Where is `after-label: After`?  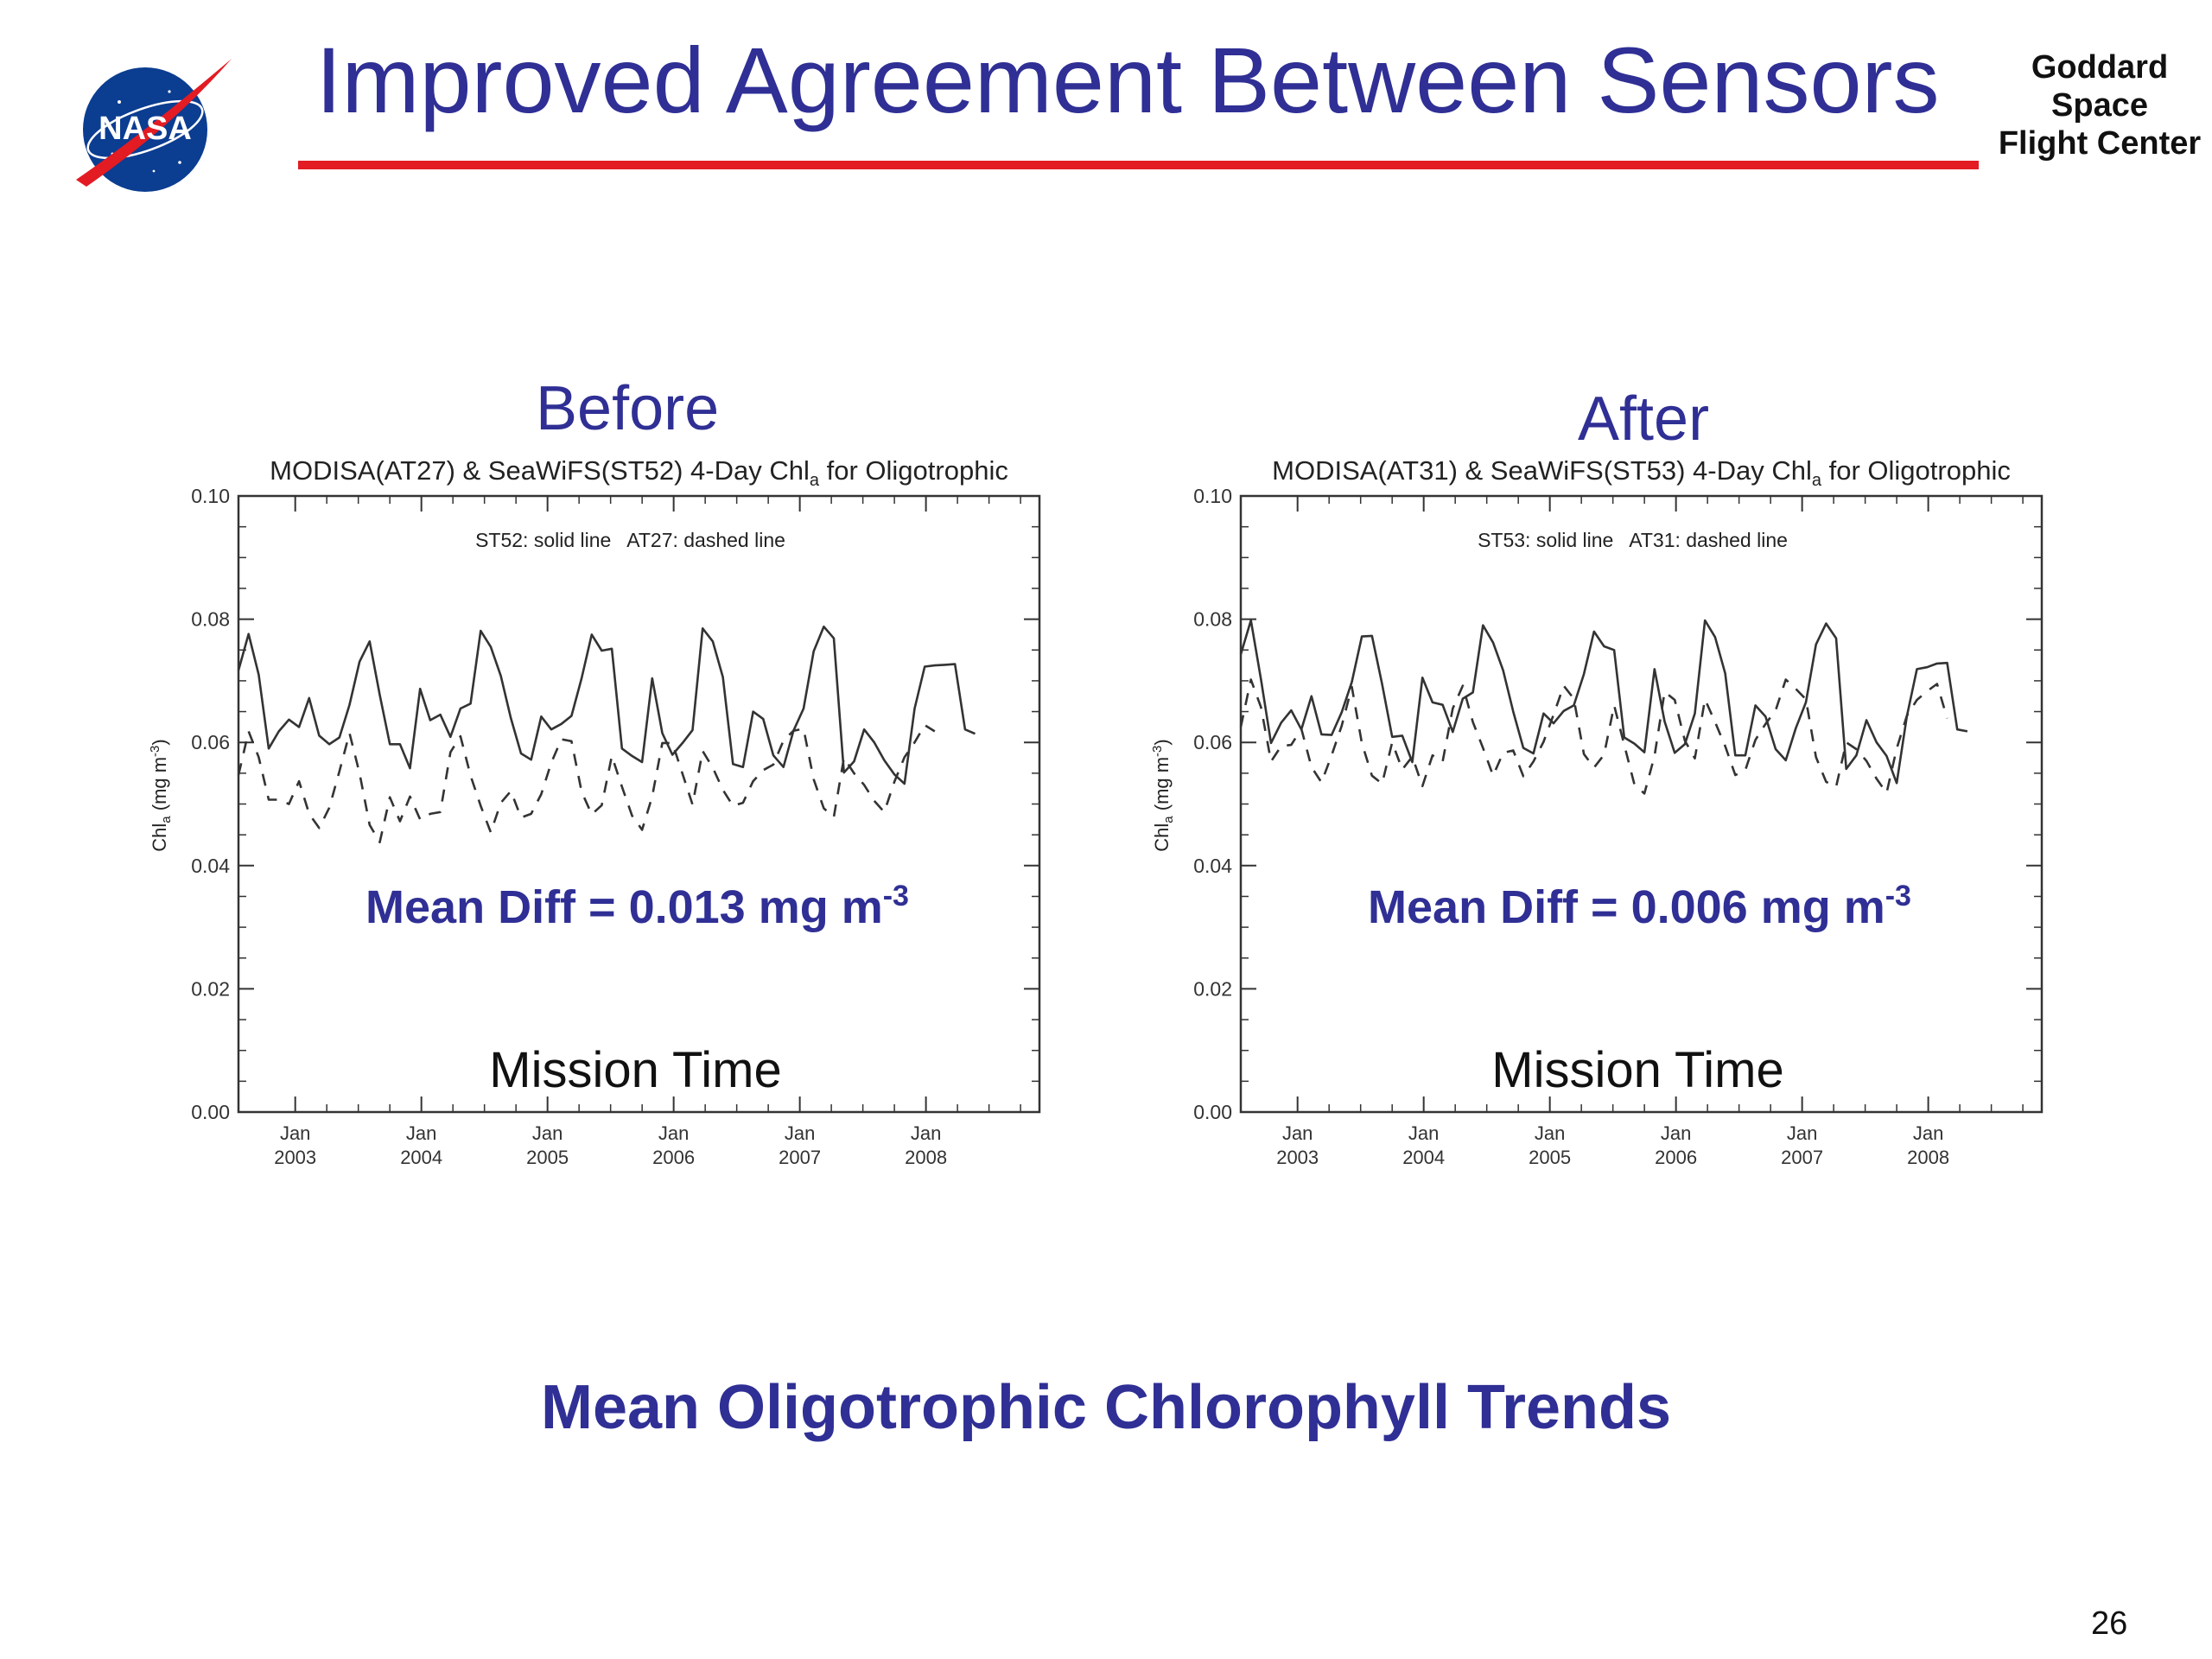 after-label: After is located at coordinates (1644, 419).